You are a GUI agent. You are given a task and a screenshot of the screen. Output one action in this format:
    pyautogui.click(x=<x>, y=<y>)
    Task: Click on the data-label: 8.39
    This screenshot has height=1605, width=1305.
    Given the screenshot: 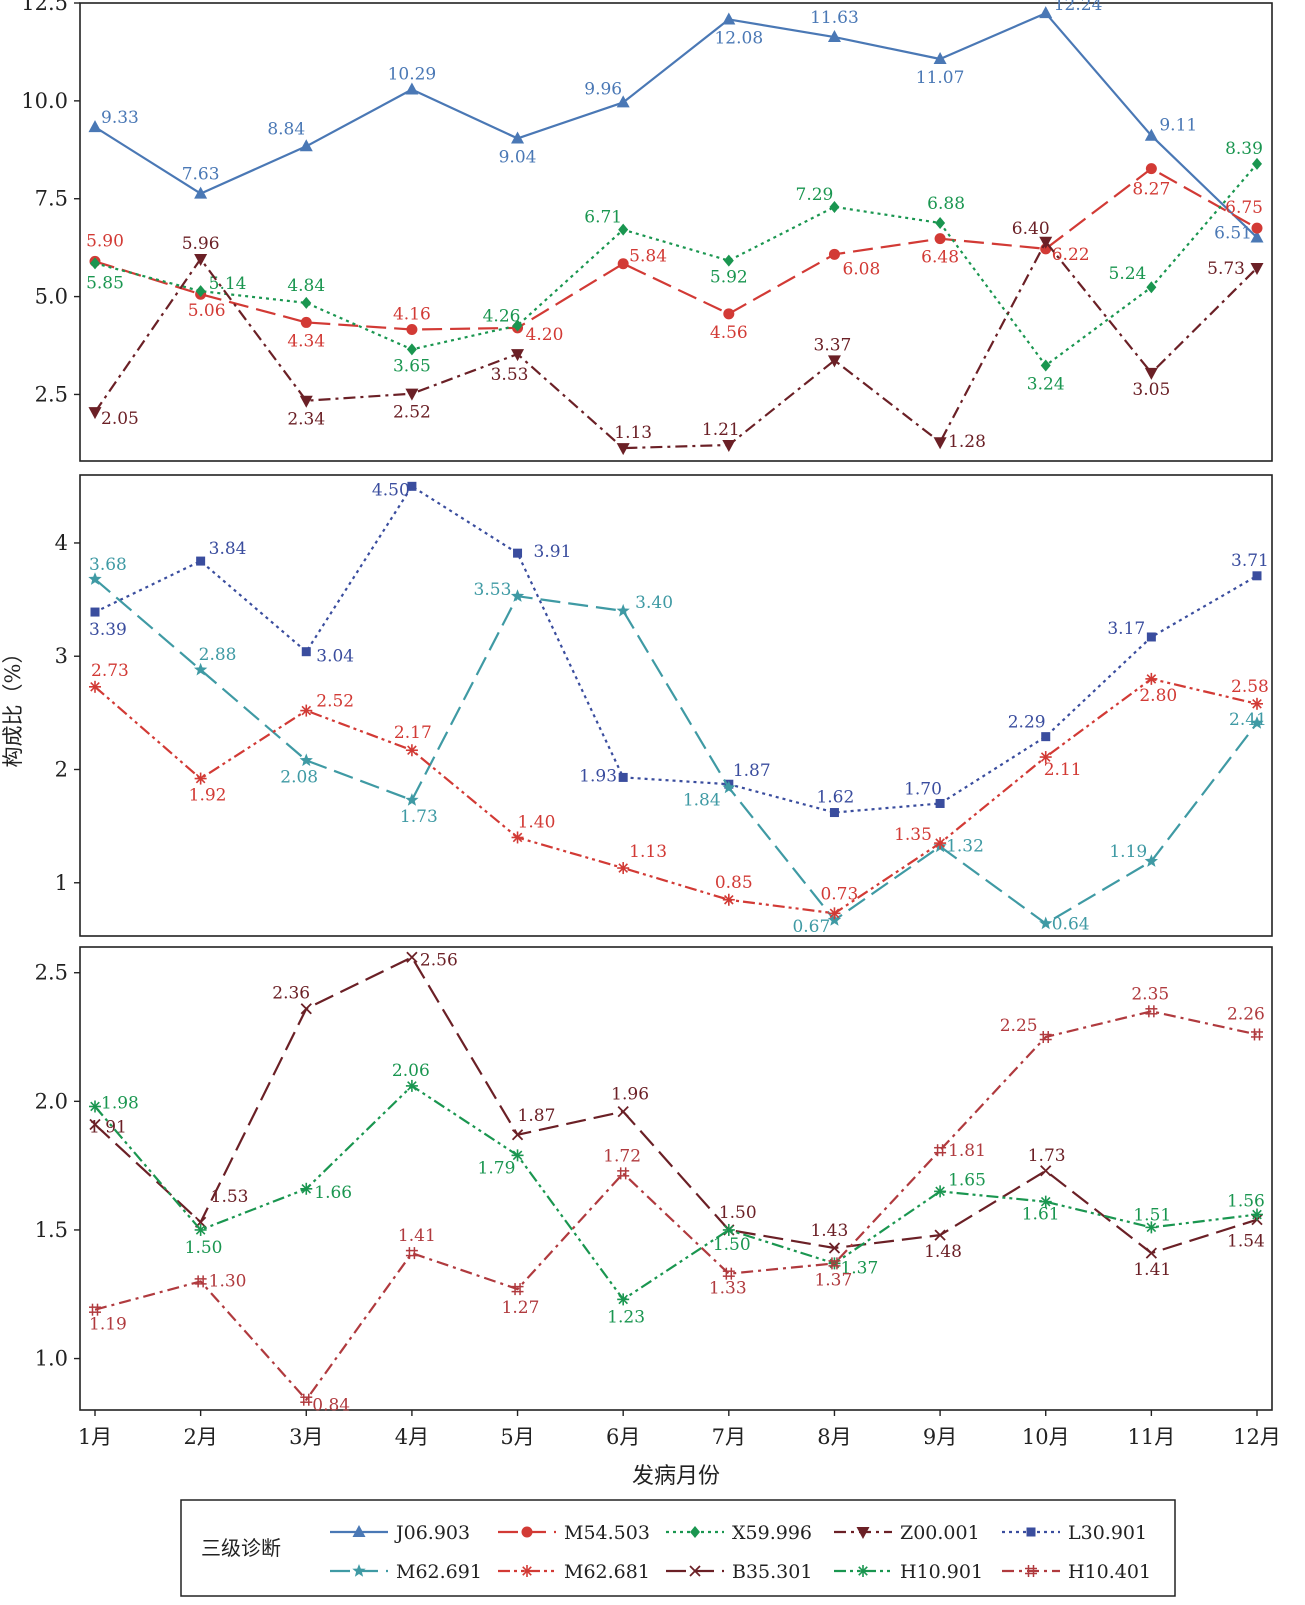 What is the action you would take?
    pyautogui.click(x=1244, y=149)
    